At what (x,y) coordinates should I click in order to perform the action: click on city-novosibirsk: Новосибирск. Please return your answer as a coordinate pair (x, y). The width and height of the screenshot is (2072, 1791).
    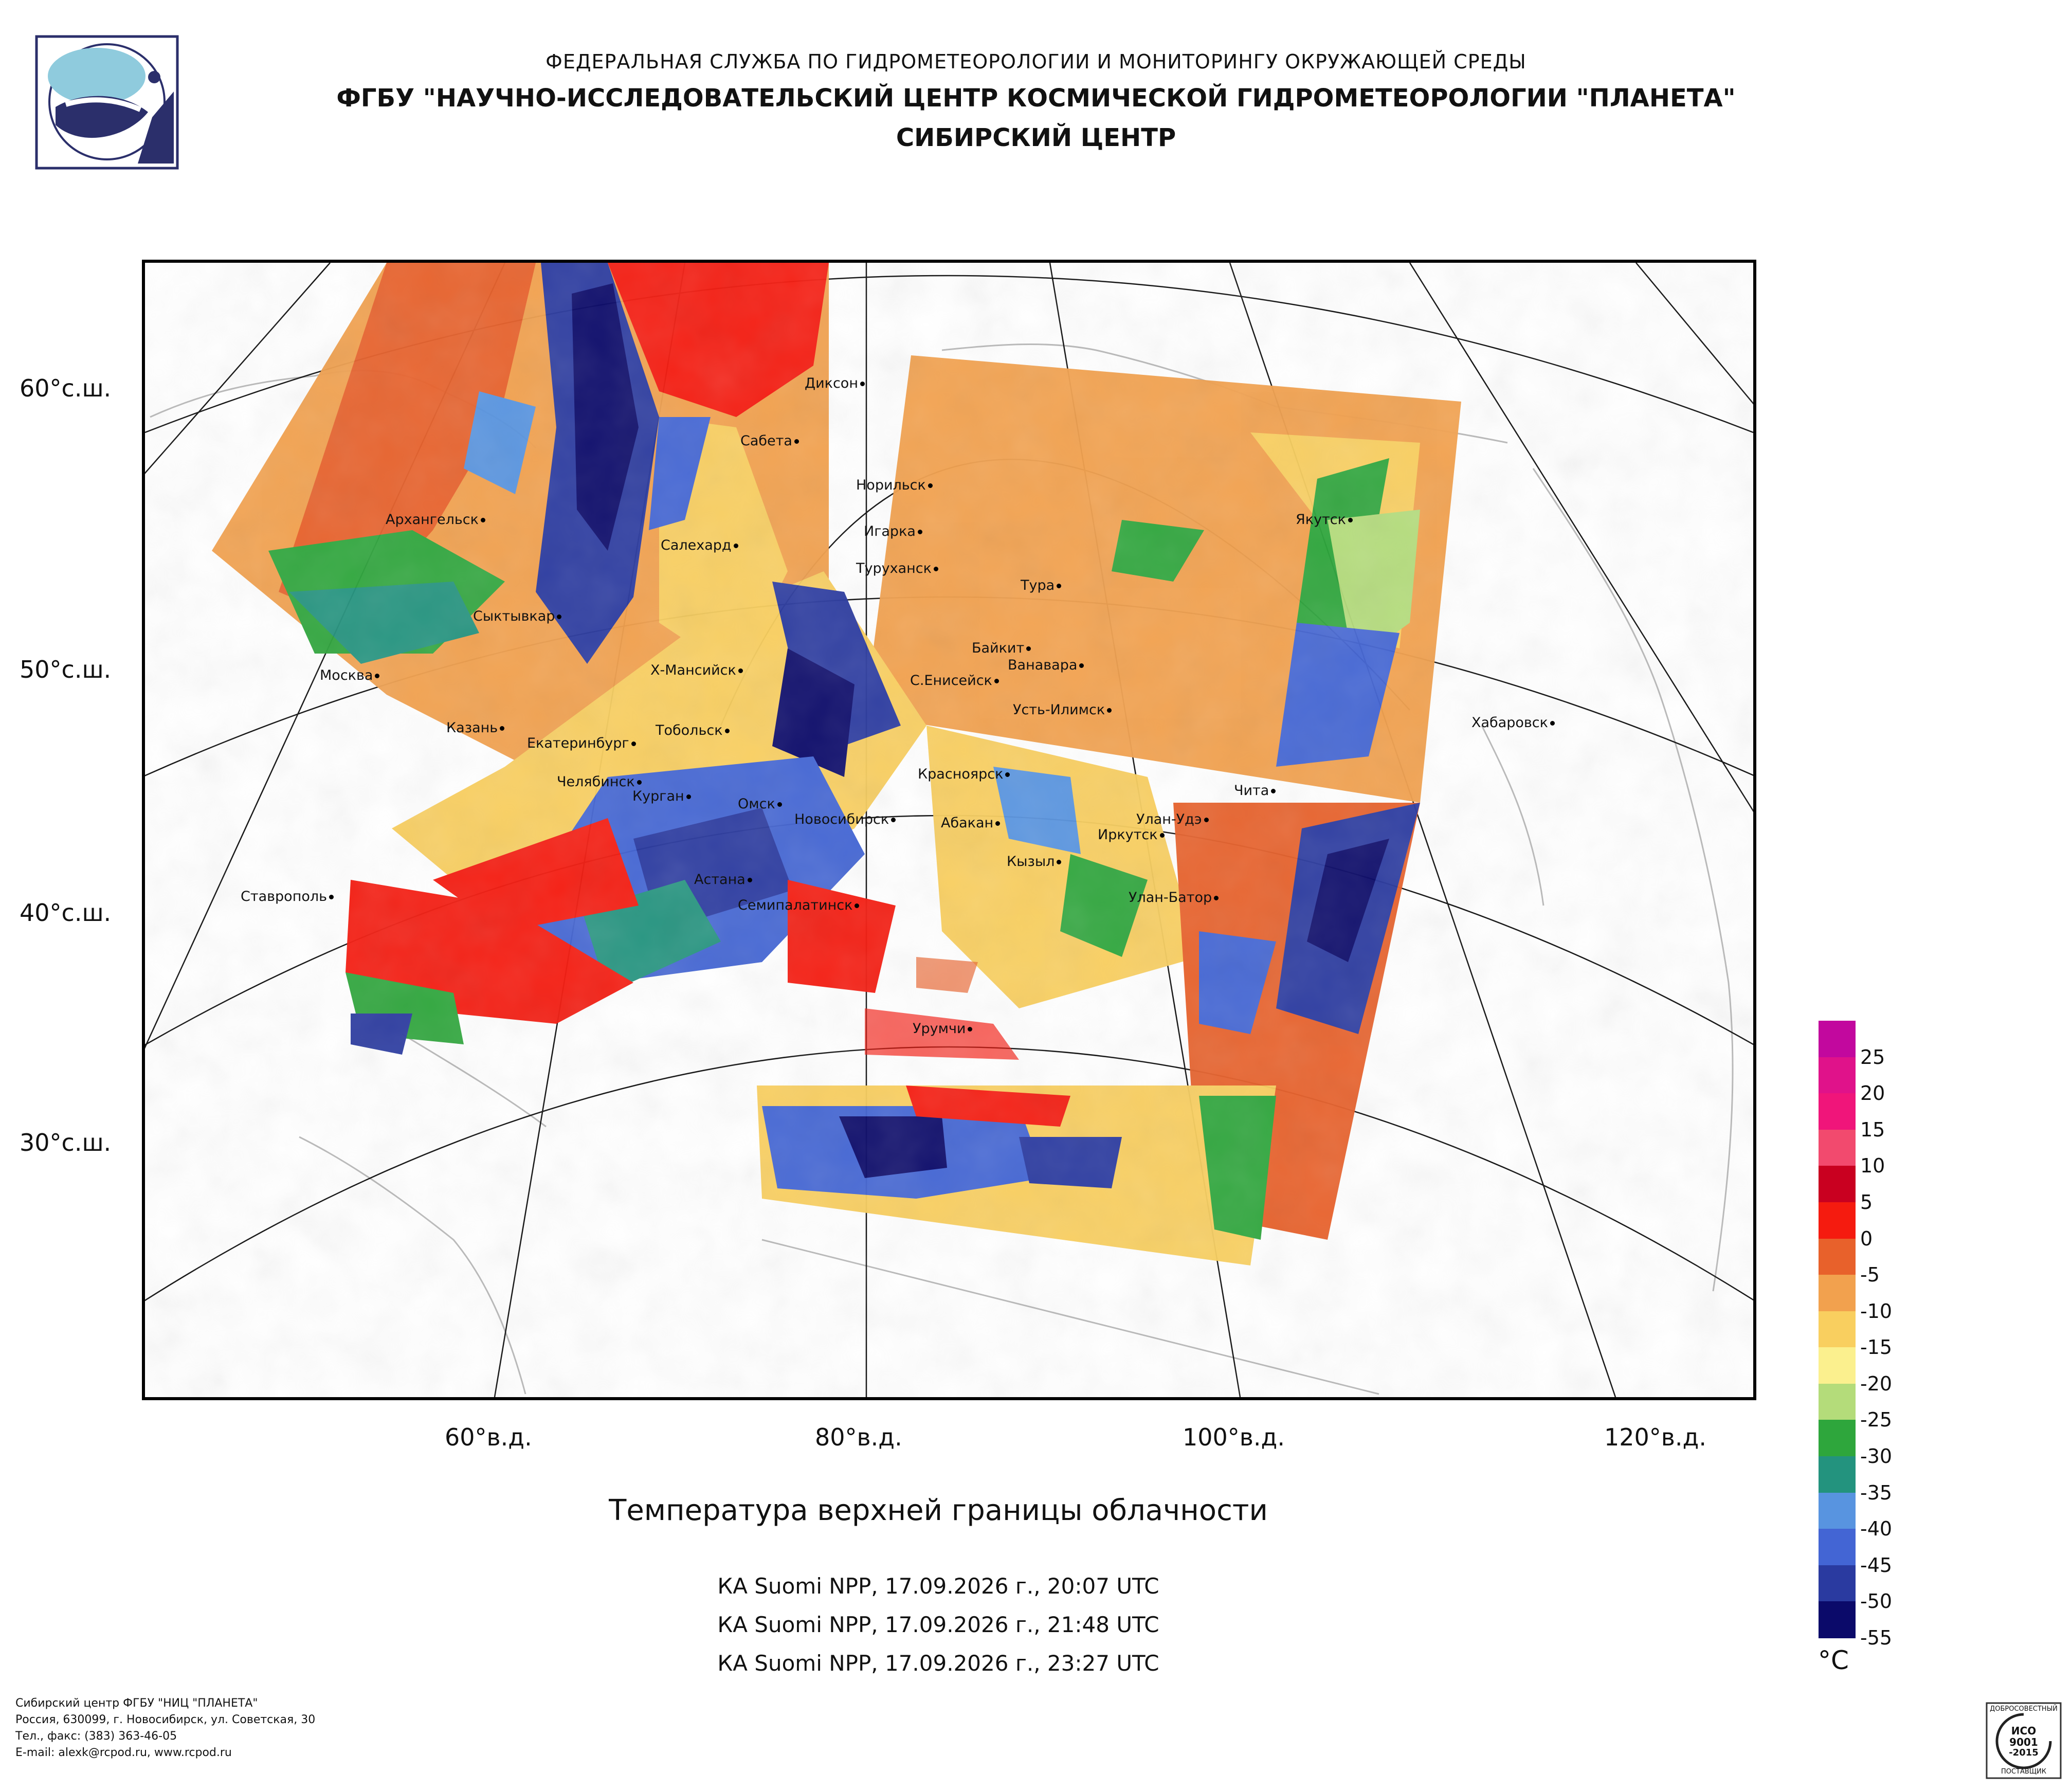
    Looking at the image, I should click on (845, 819).